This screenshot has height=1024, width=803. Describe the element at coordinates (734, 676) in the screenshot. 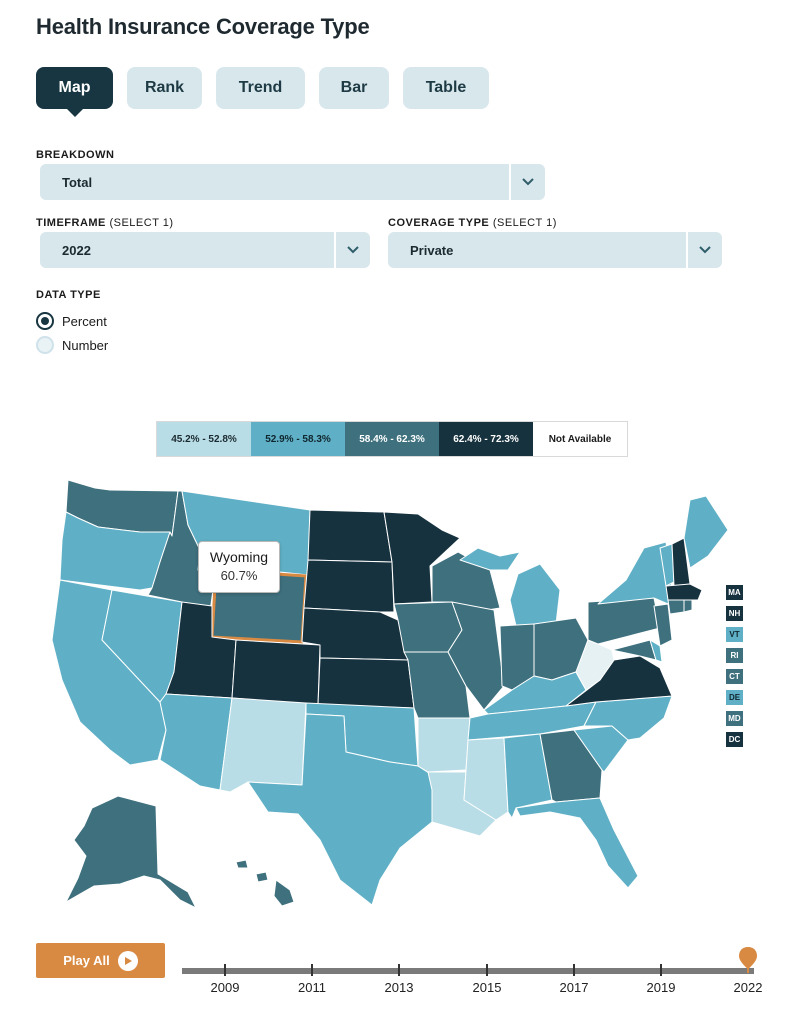

I see `small-state-ct: CT` at that location.